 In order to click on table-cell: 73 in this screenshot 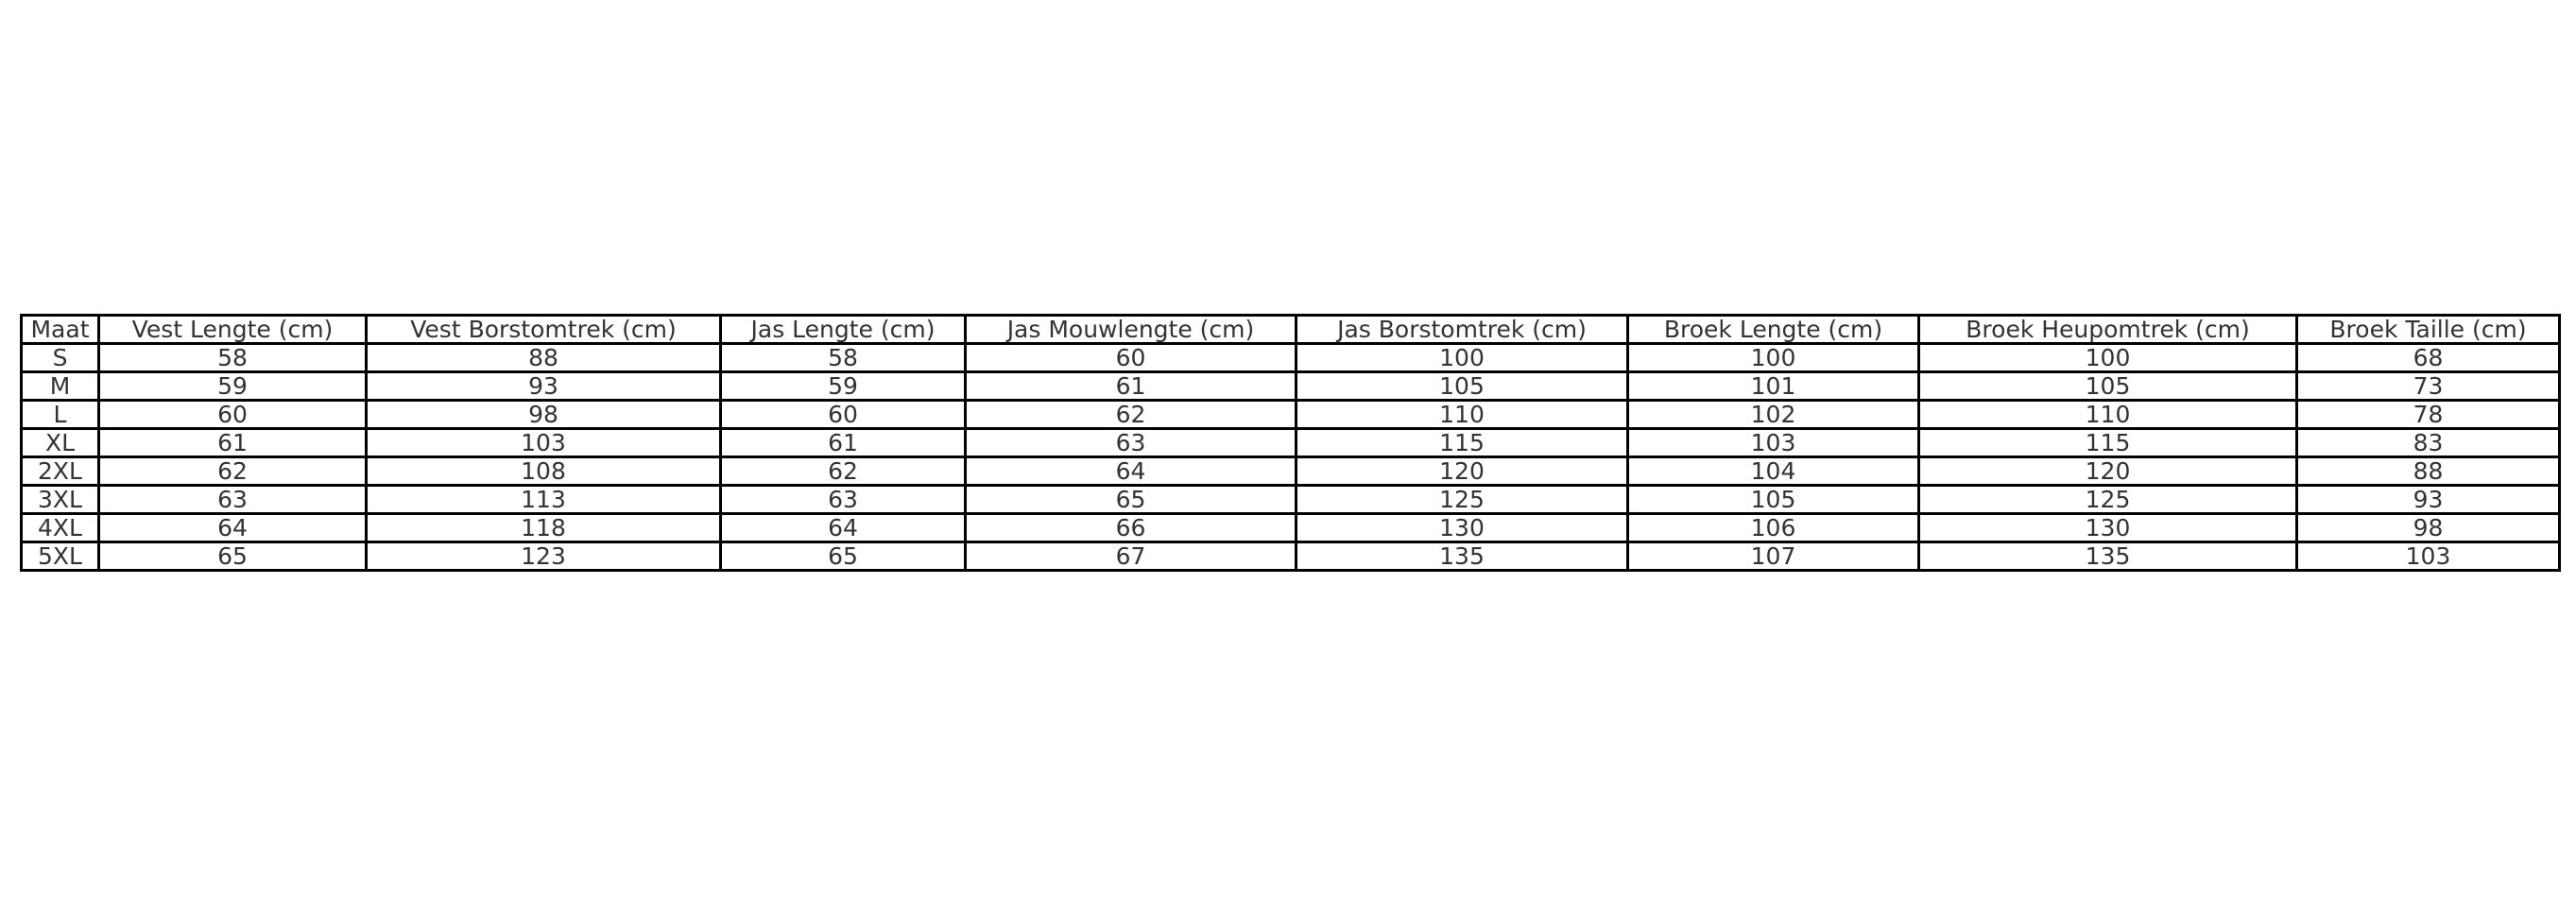, I will do `click(2428, 386)`.